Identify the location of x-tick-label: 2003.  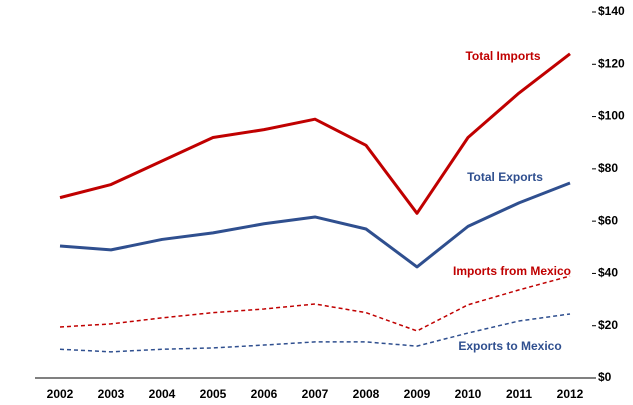
(111, 394).